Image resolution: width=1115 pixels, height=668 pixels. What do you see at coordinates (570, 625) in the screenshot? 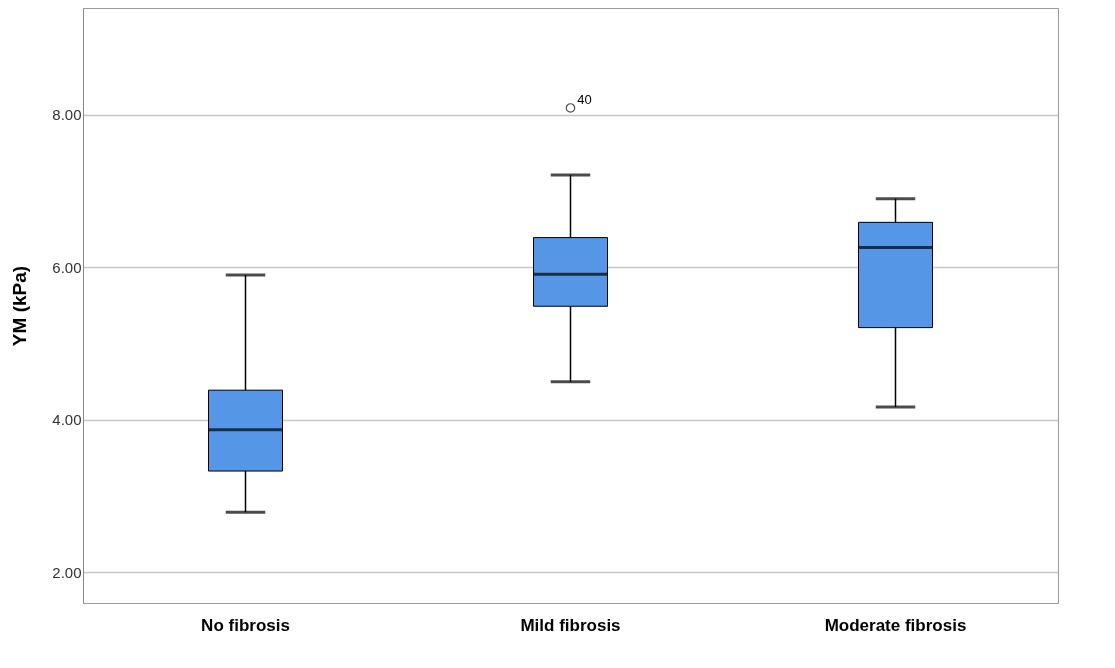
I see `x-tick-label: Mild fibrosis` at bounding box center [570, 625].